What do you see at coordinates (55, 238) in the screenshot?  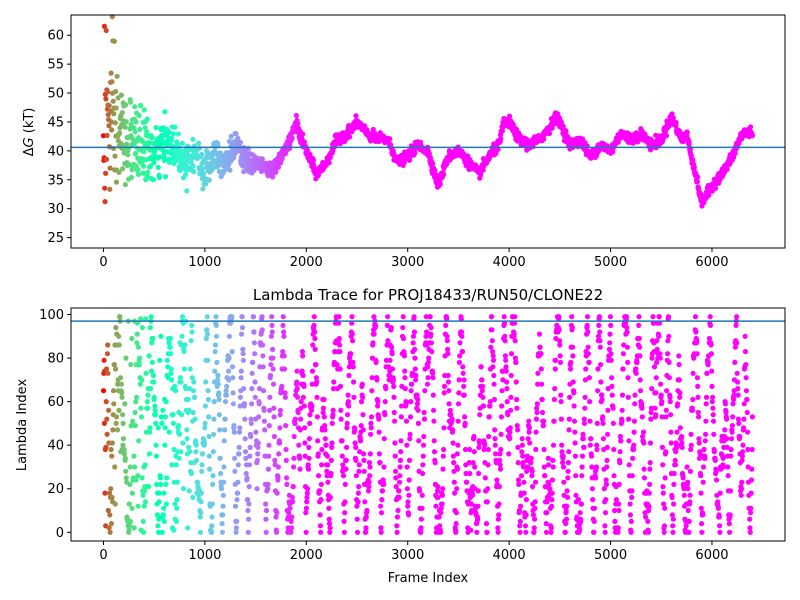 I see `y-tick-label: 25` at bounding box center [55, 238].